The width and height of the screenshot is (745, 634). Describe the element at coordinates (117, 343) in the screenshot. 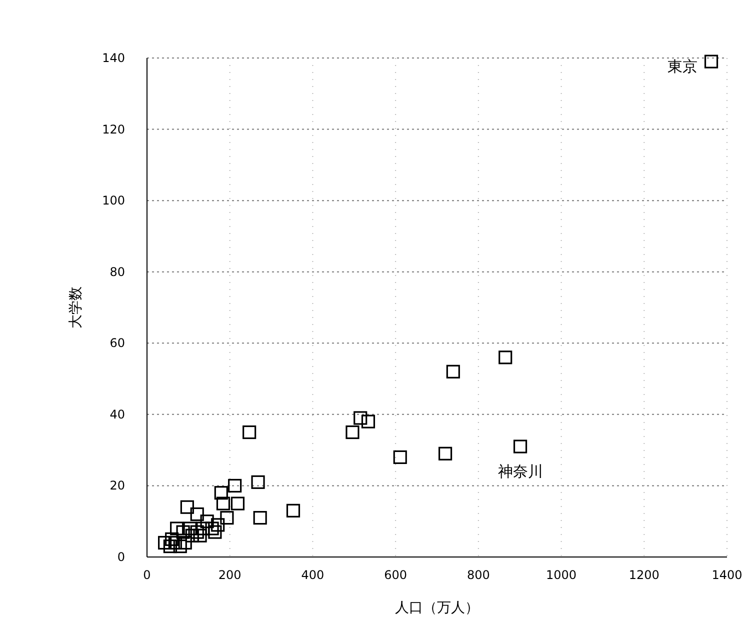

I see `y-tick-label: 60` at that location.